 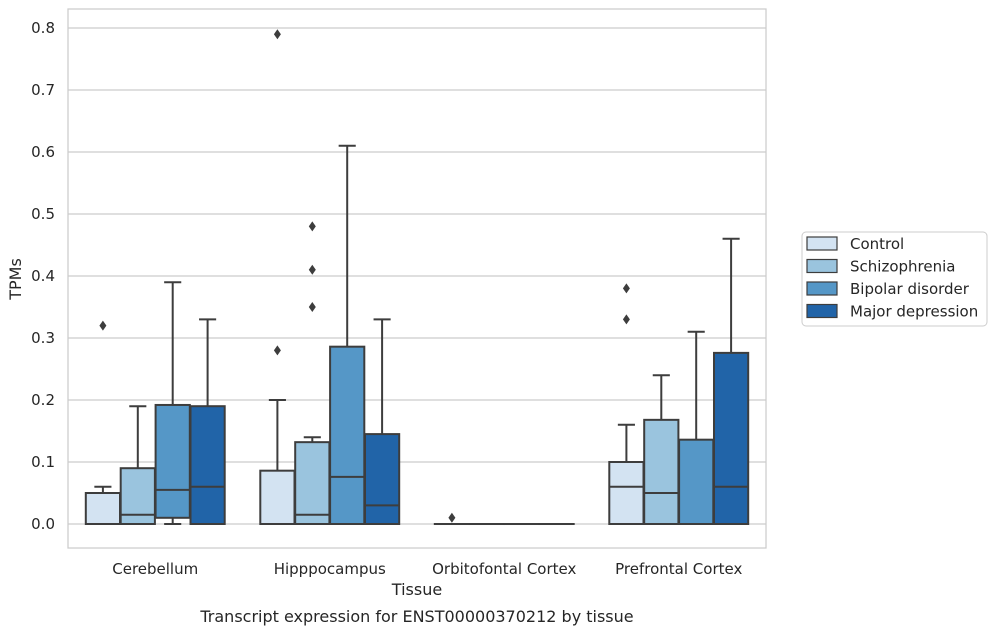 What do you see at coordinates (43, 28) in the screenshot?
I see `y-tick-label: 0.8` at bounding box center [43, 28].